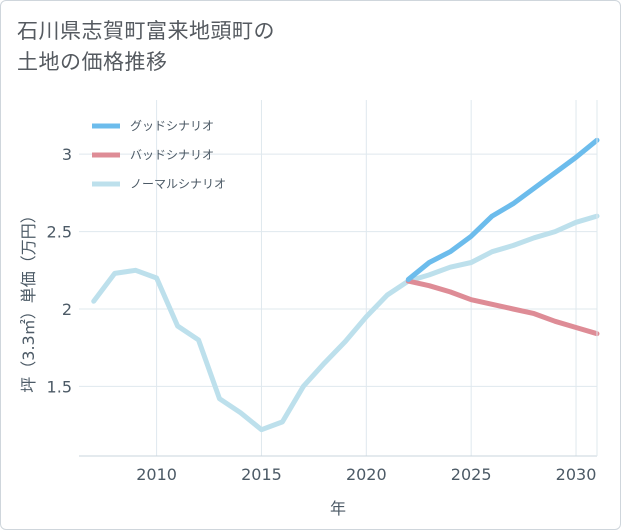  I want to click on legend-label-good: グッドシナリオ, so click(172, 126).